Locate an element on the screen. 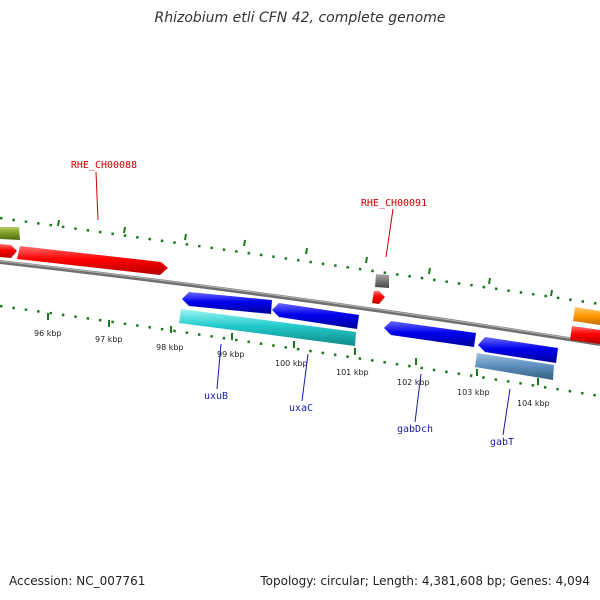 Image resolution: width=600 pixels, height=600 pixels. gene-steel is located at coordinates (514, 366).